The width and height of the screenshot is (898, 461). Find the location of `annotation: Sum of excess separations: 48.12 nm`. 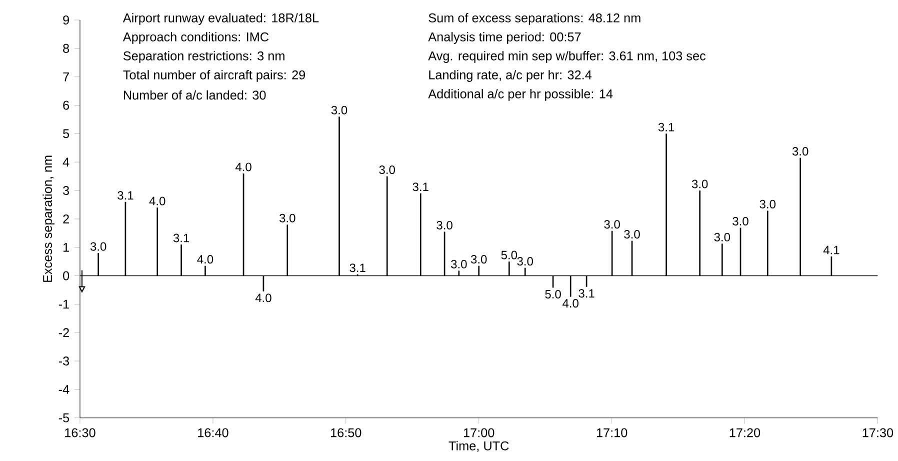

annotation: Sum of excess separations: 48.12 nm is located at coordinates (534, 19).